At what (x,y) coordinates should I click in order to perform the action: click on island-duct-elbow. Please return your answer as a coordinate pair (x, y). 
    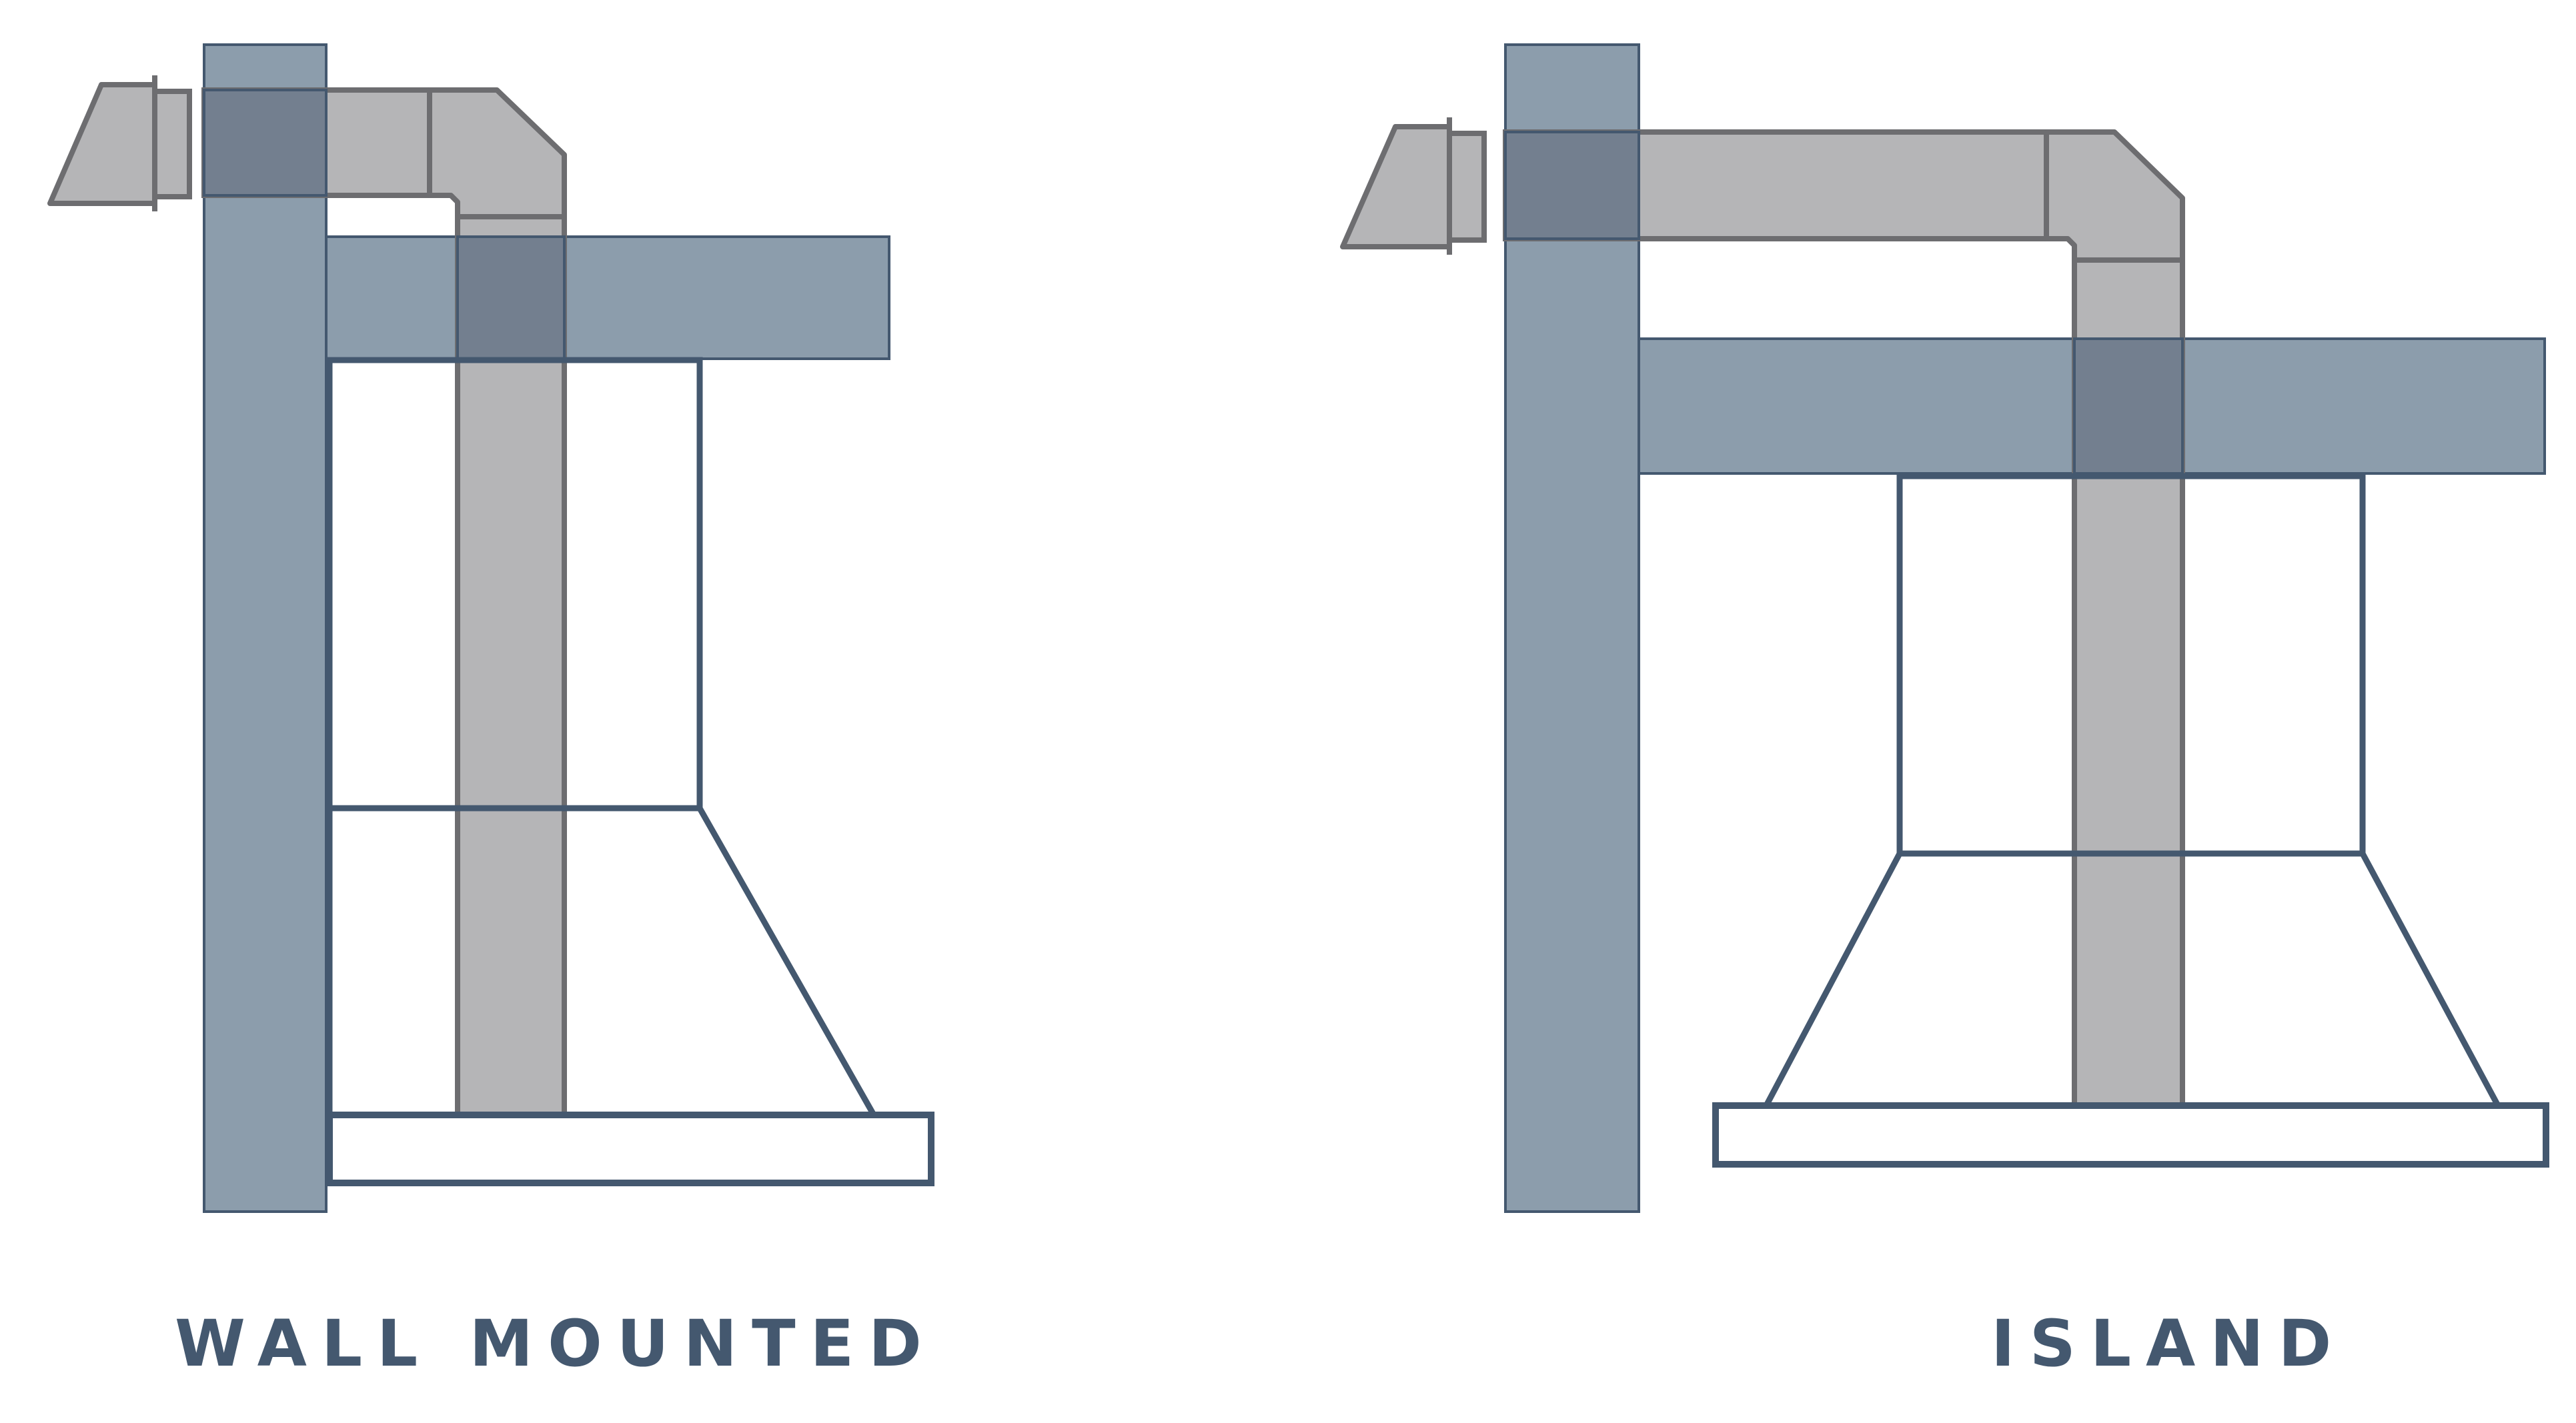
    Looking at the image, I should click on (2114, 196).